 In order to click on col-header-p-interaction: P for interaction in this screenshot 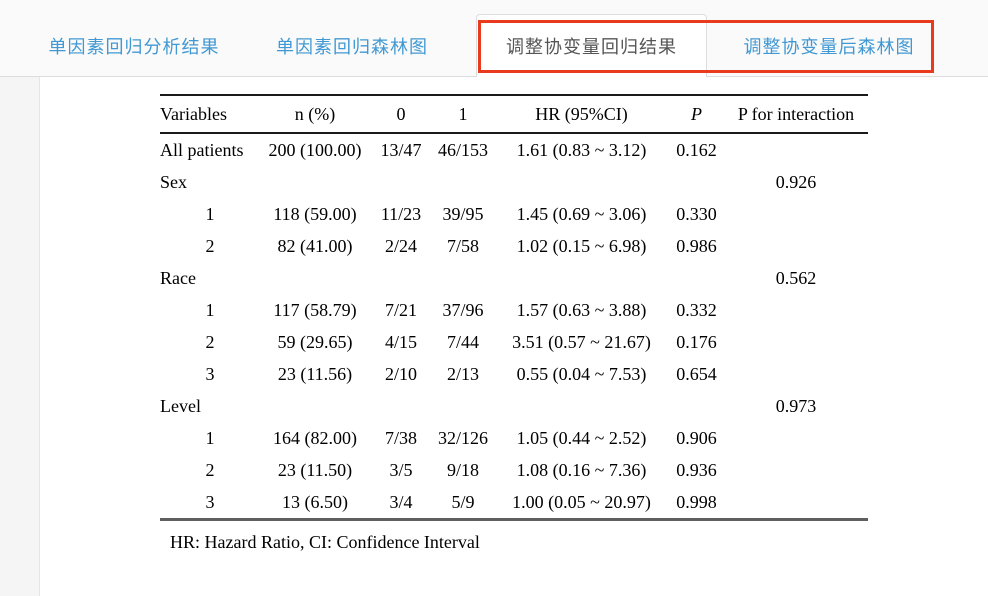, I will do `click(796, 114)`.